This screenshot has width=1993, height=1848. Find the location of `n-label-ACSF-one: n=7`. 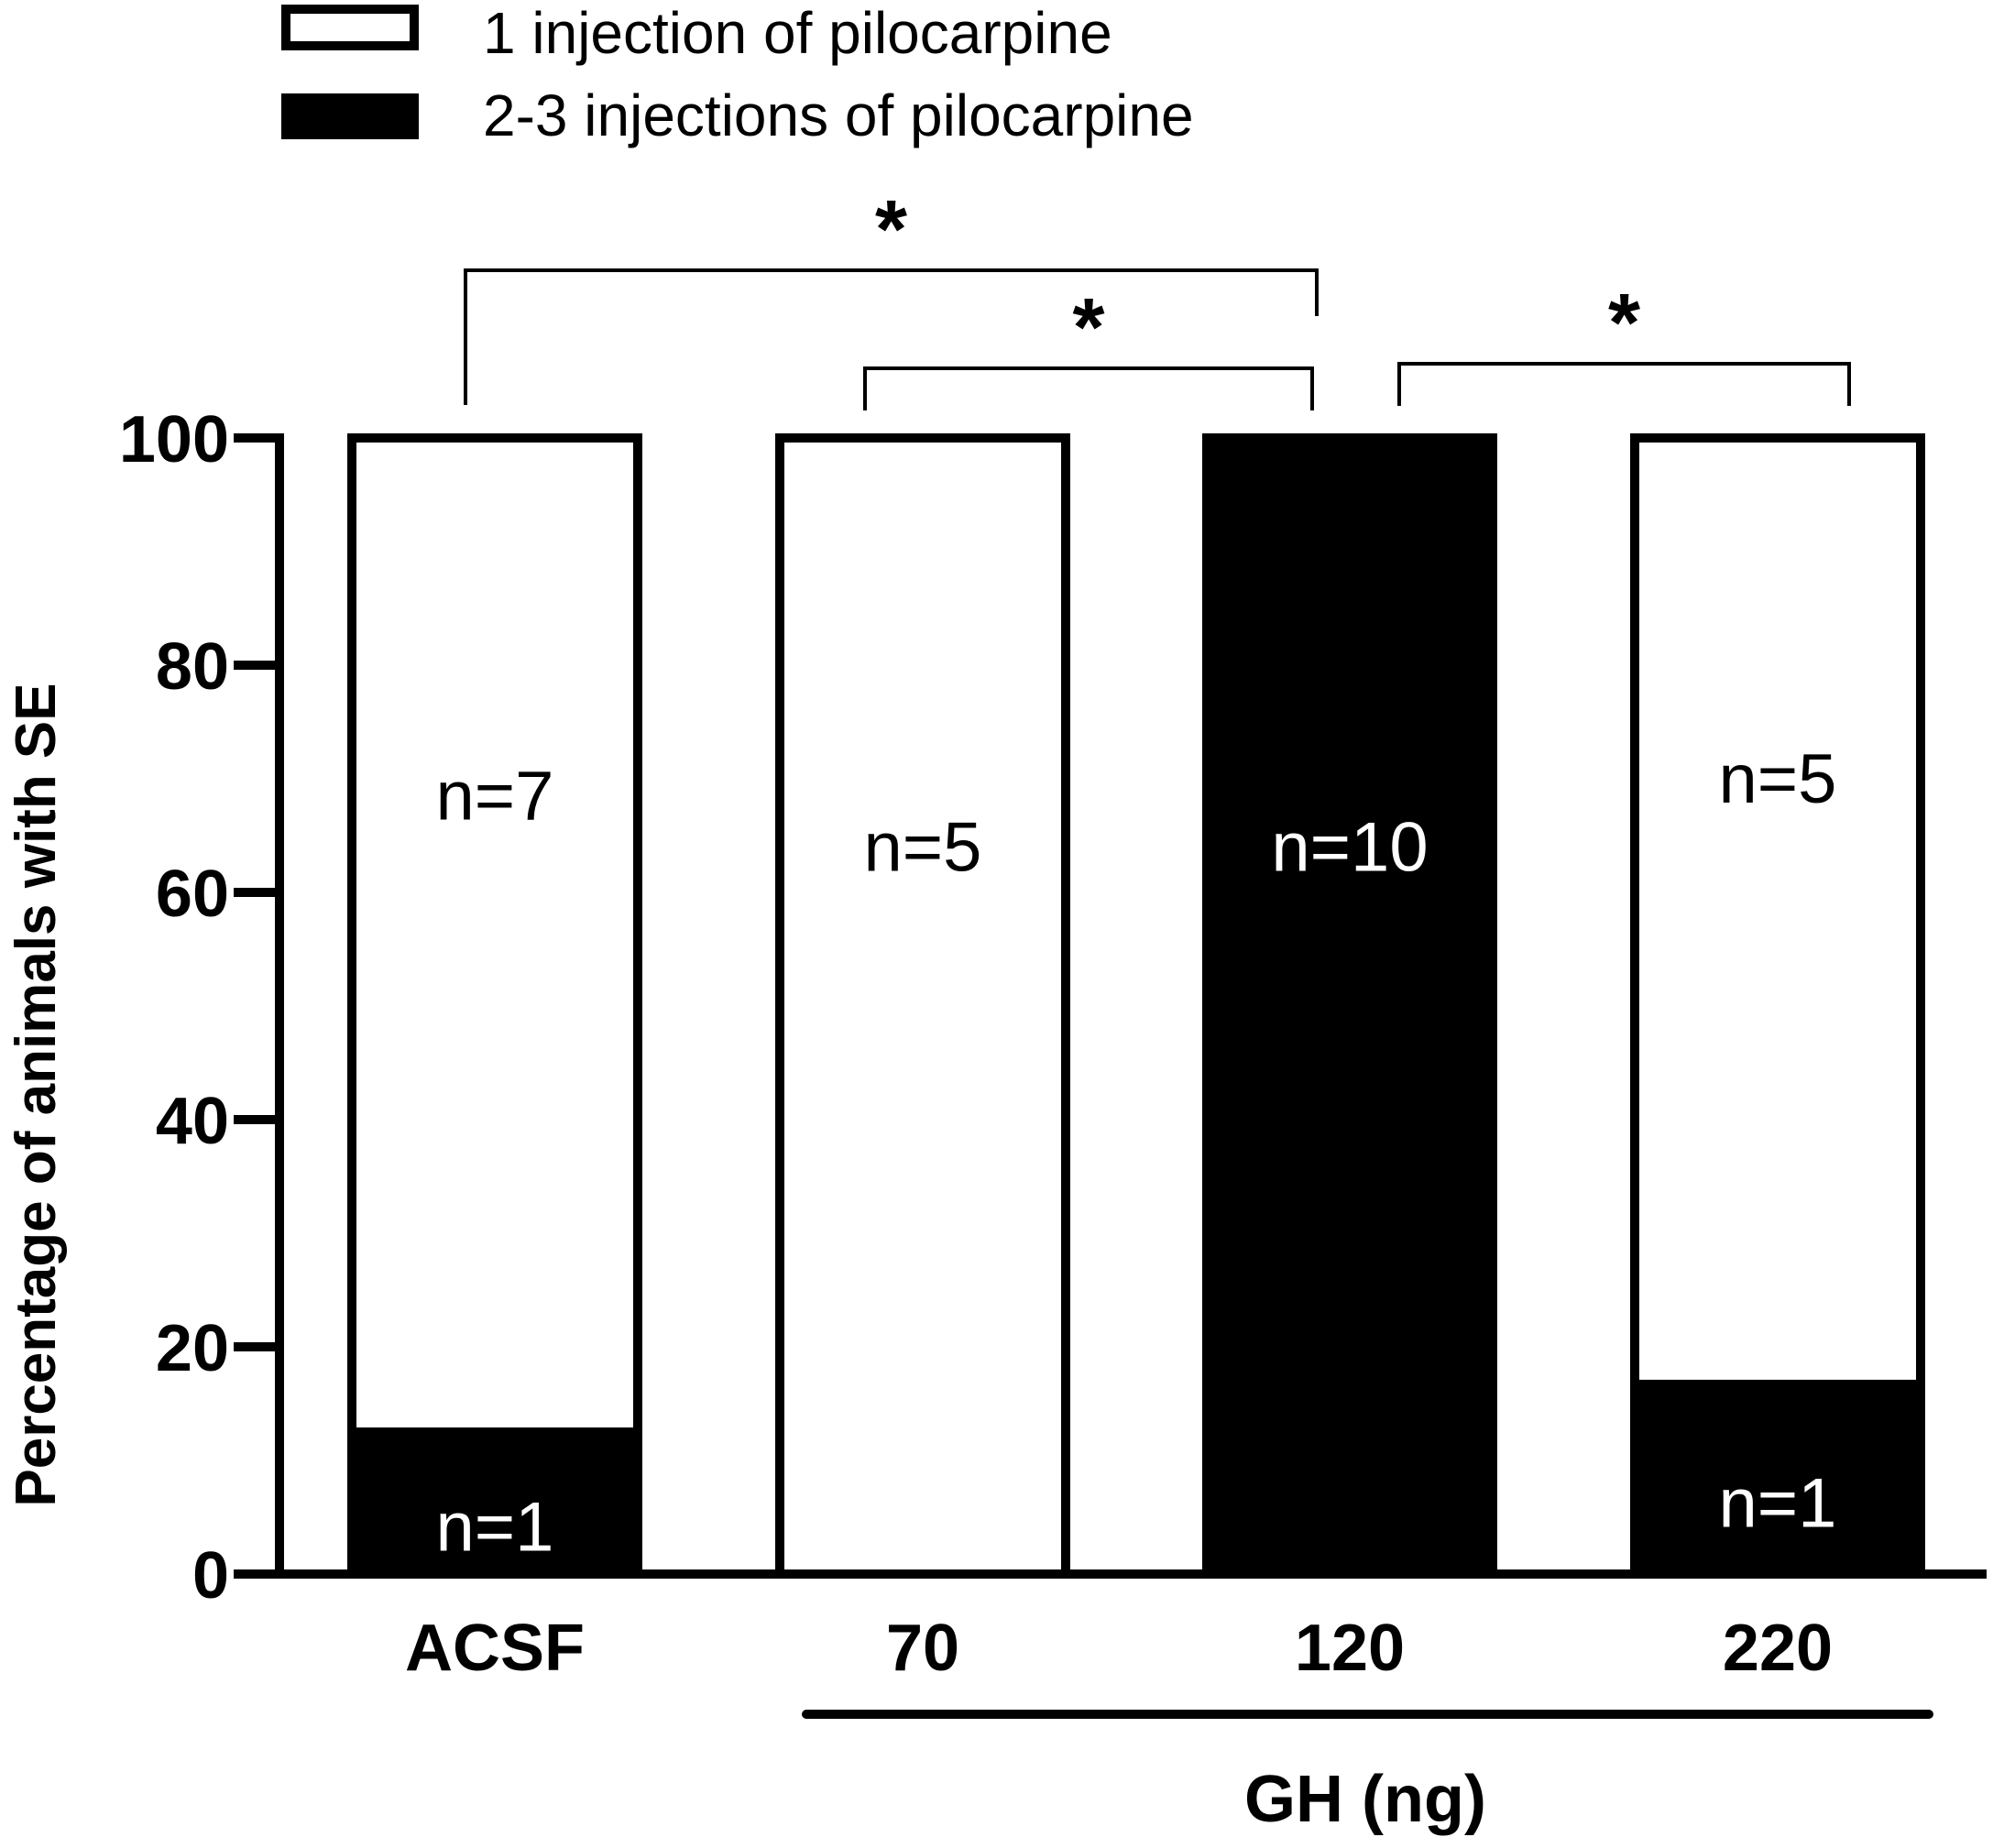

n-label-ACSF-one: n=7 is located at coordinates (495, 797).